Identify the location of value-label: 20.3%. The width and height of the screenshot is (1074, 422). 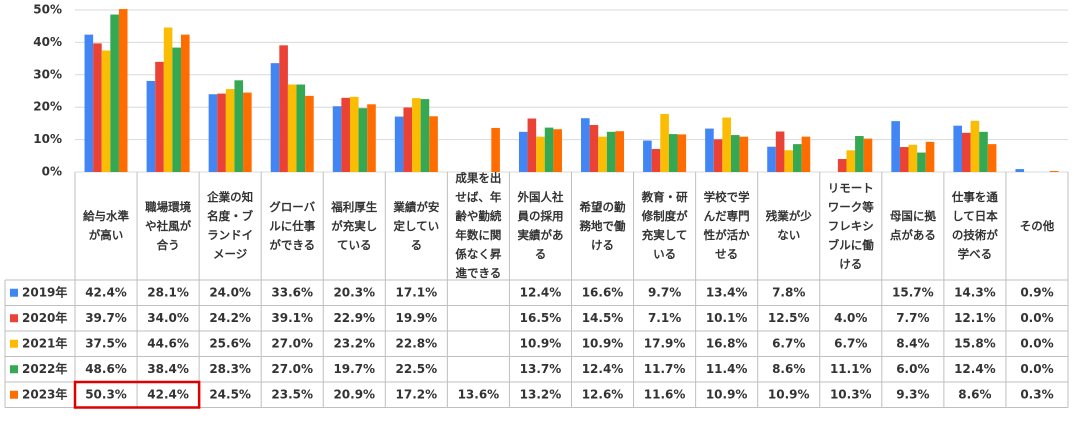
(354, 292).